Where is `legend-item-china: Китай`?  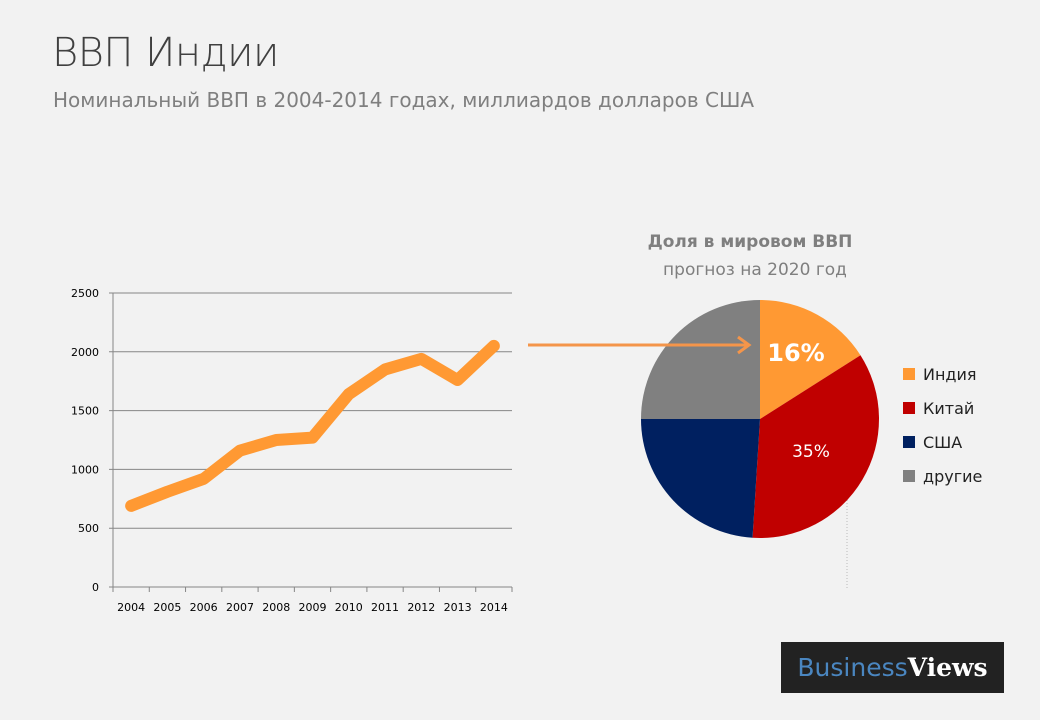
legend-item-china: Китай is located at coordinates (942, 408).